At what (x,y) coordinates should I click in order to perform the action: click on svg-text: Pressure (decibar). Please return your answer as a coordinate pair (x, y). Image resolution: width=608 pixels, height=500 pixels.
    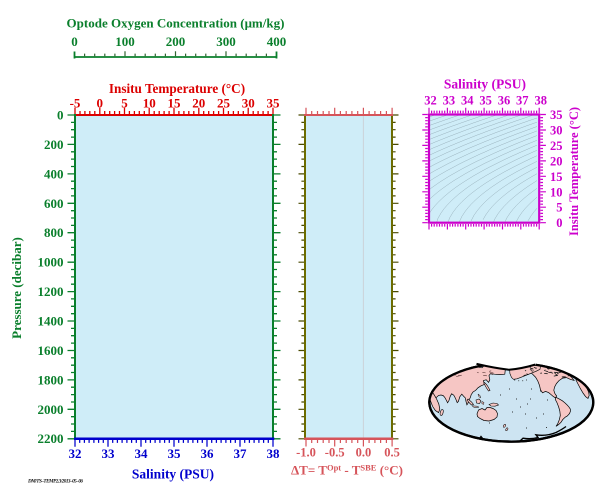
    Looking at the image, I should click on (16, 288).